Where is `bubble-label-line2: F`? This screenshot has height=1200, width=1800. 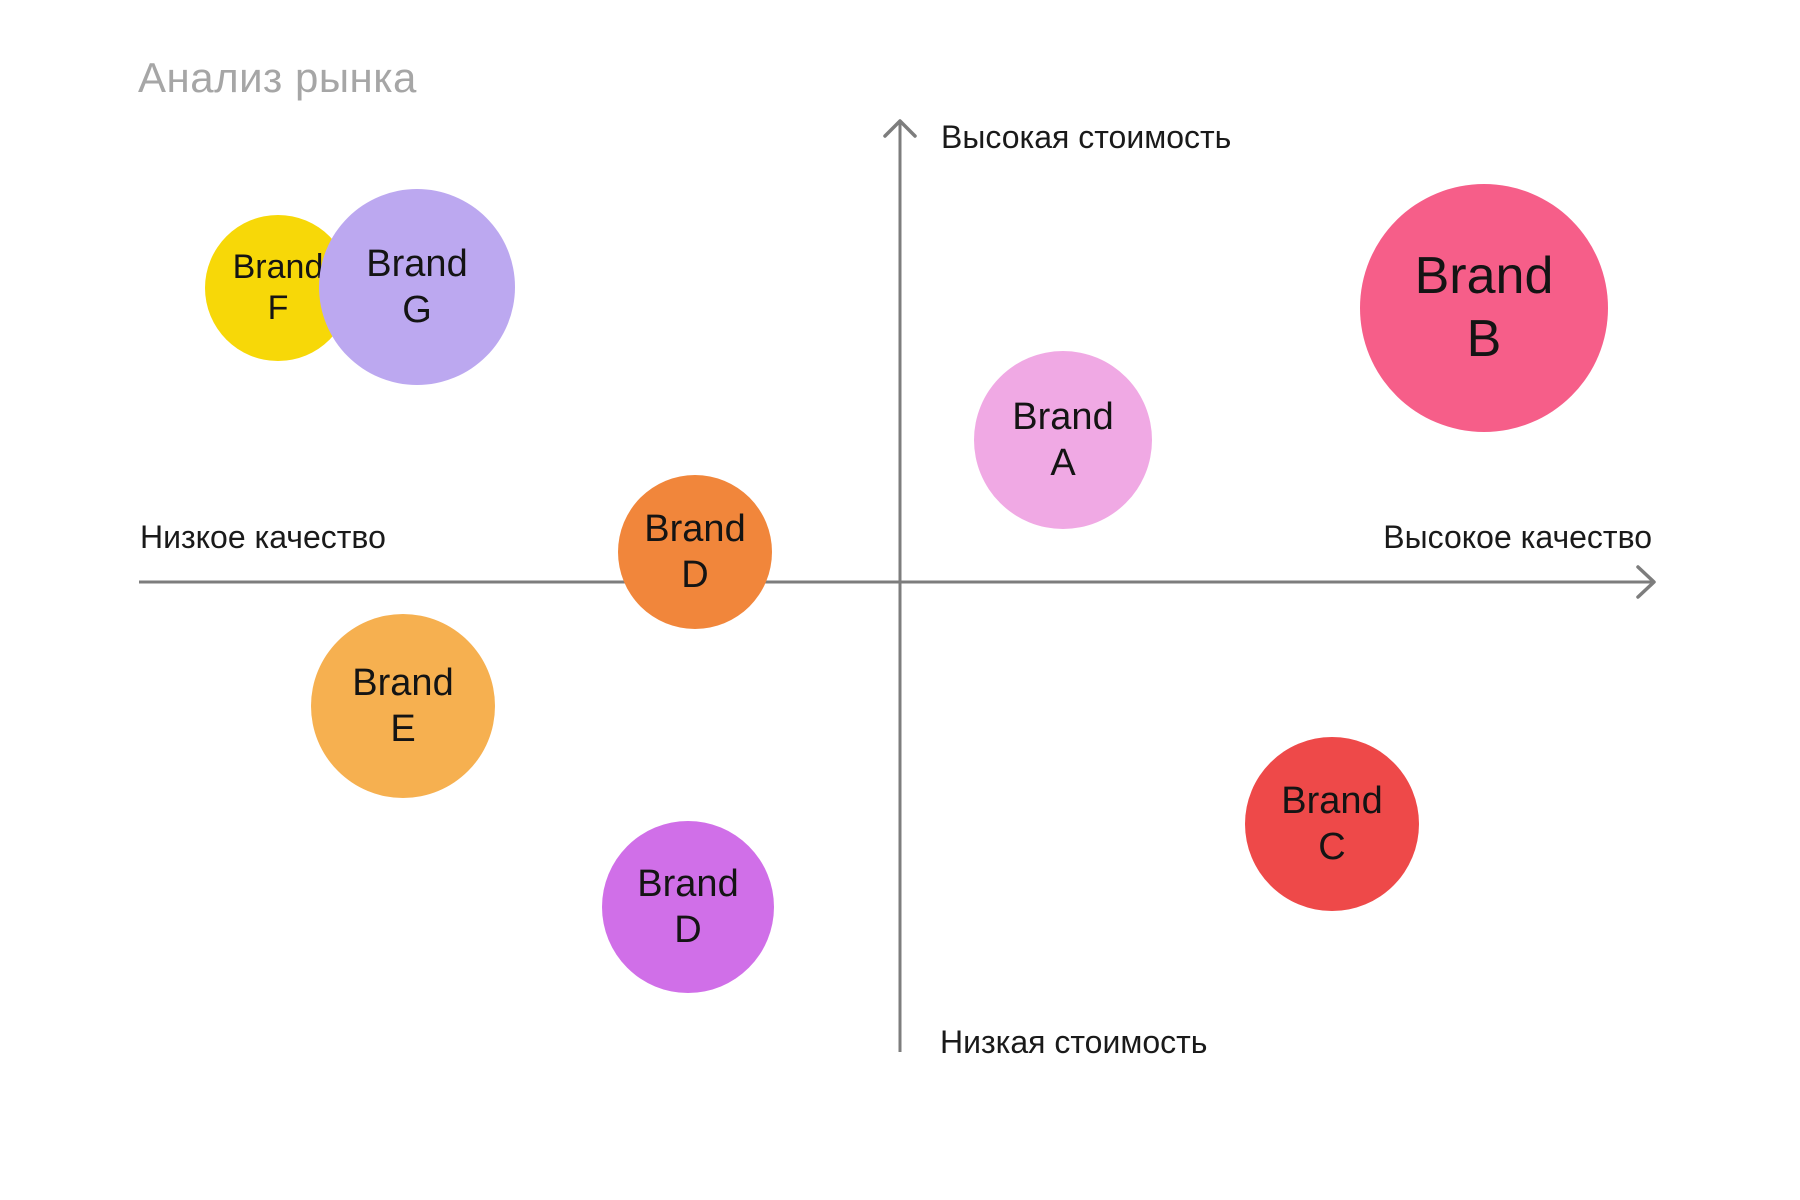
bubble-label-line2: F is located at coordinates (278, 308).